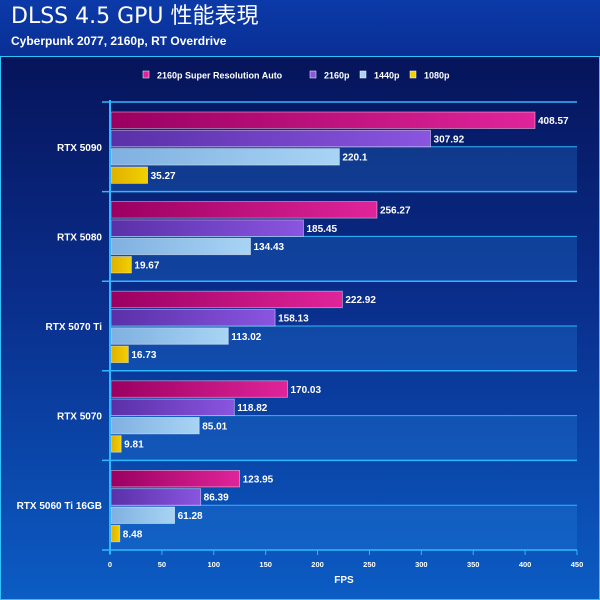  Describe the element at coordinates (525, 564) in the screenshot. I see `x-tick-label: 400` at that location.